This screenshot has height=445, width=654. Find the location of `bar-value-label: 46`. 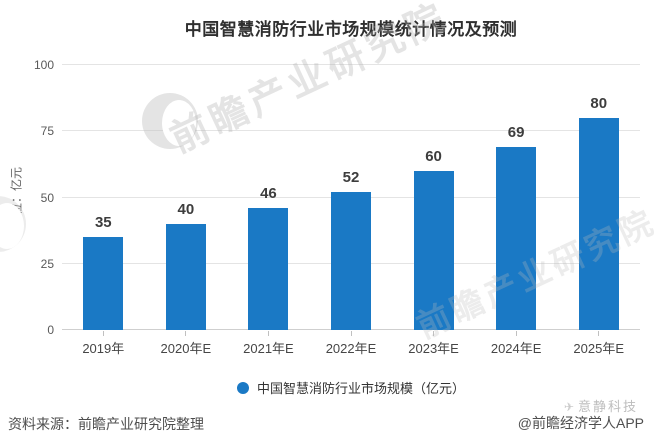

bar-value-label: 46 is located at coordinates (268, 194).